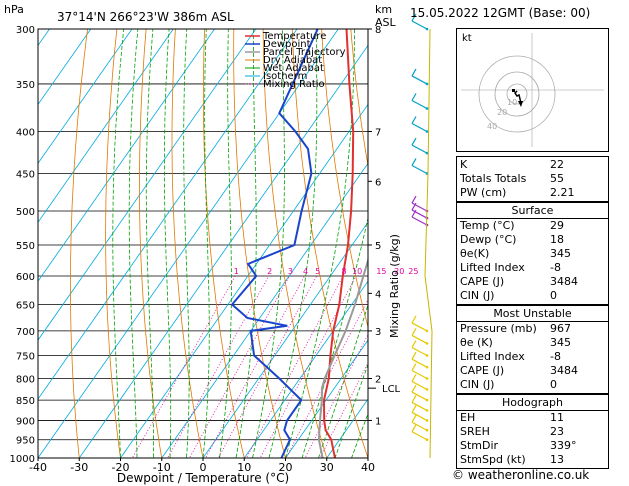  I want to click on pressure-unit-label: hPa, so click(14, 9).